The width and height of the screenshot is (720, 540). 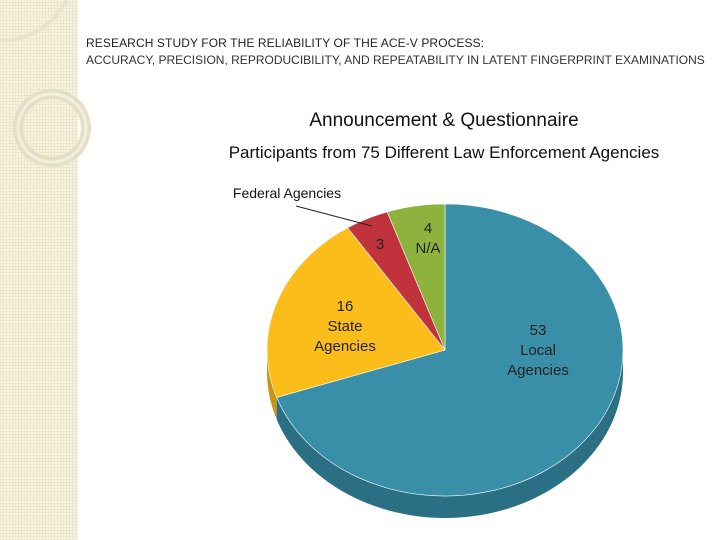 I want to click on pie-label-0: 53 Local Agencies, so click(x=538, y=350).